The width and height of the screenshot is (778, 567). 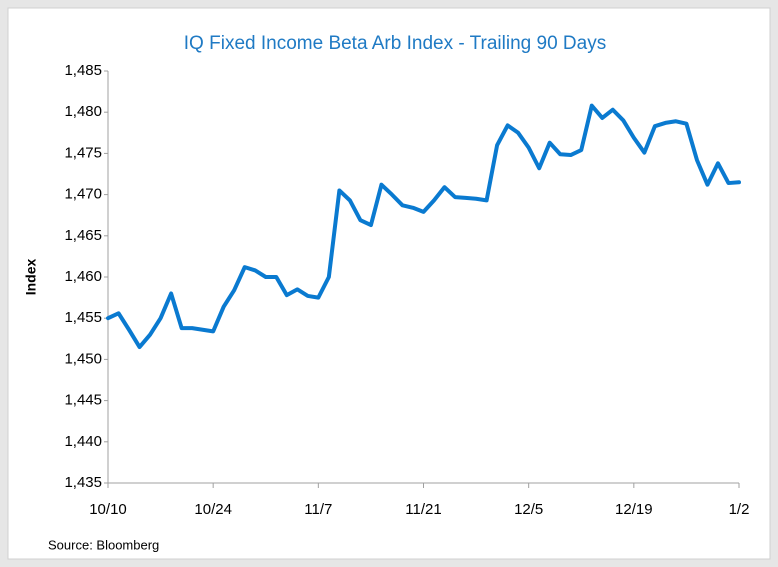 What do you see at coordinates (634, 509) in the screenshot?
I see `x-tick-label: 12/19` at bounding box center [634, 509].